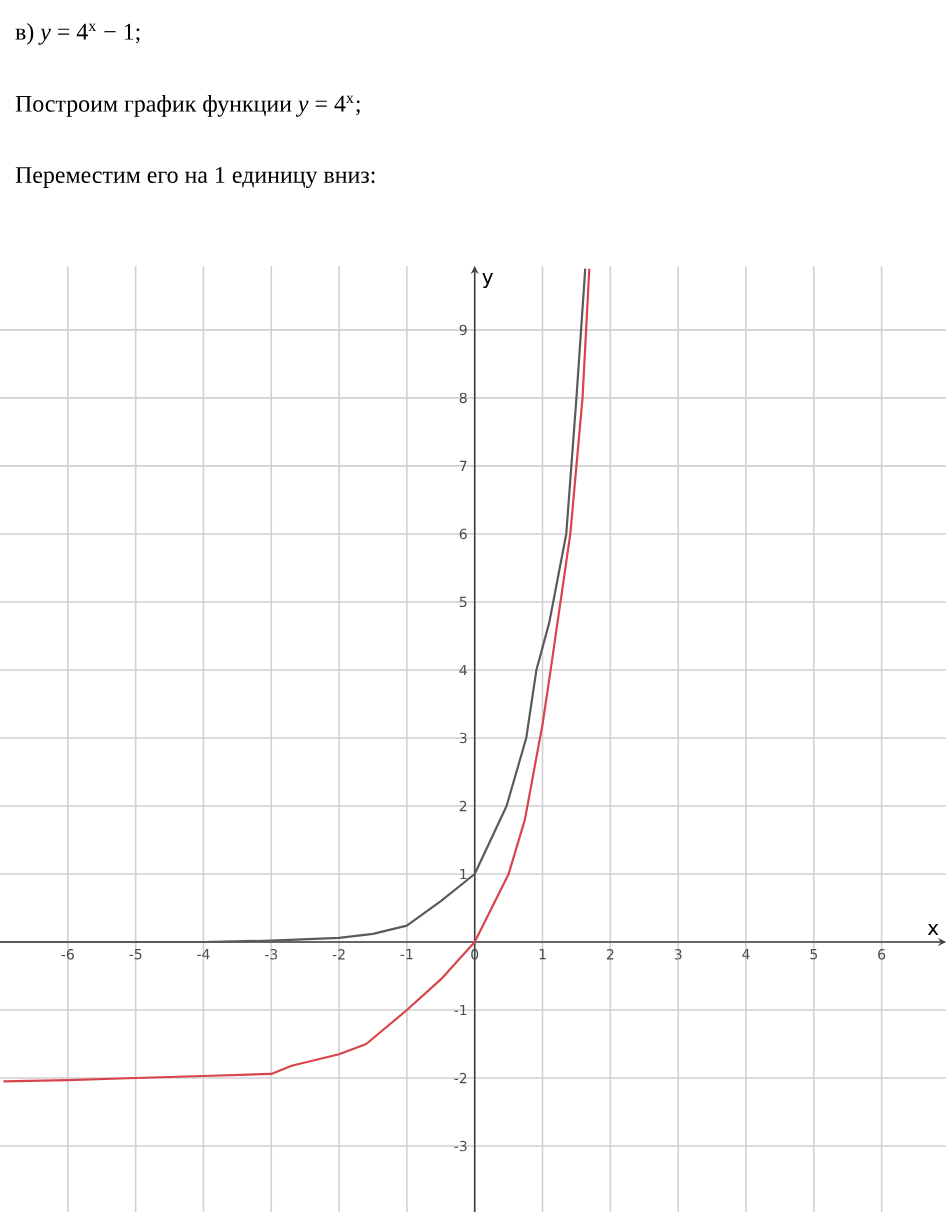 This screenshot has height=1212, width=946. I want to click on x-axis-title: x, so click(933, 929).